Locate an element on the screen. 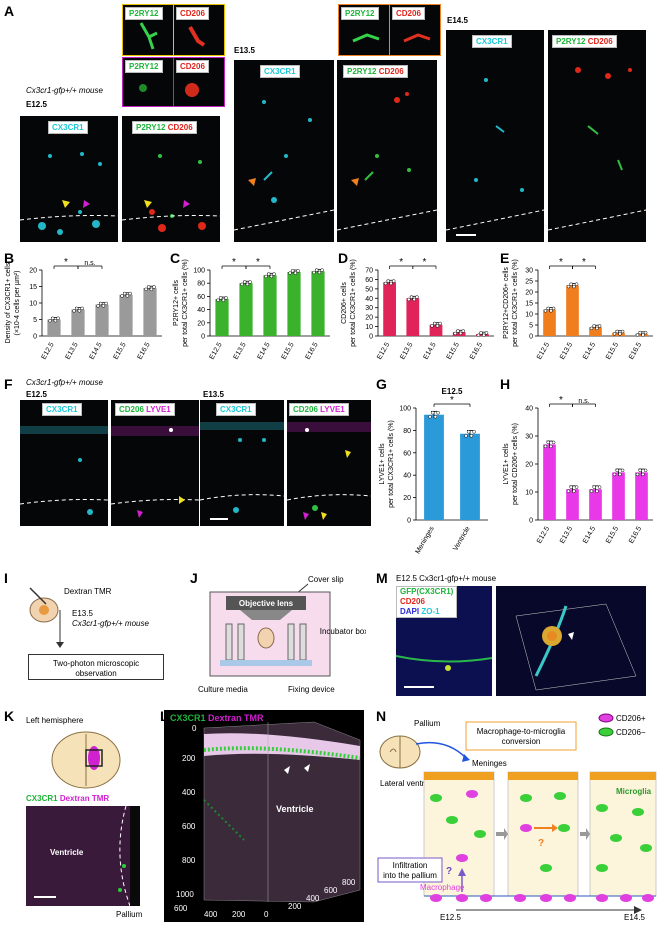  d-ylabel: CD206+ cells is located at coordinates (344, 303).